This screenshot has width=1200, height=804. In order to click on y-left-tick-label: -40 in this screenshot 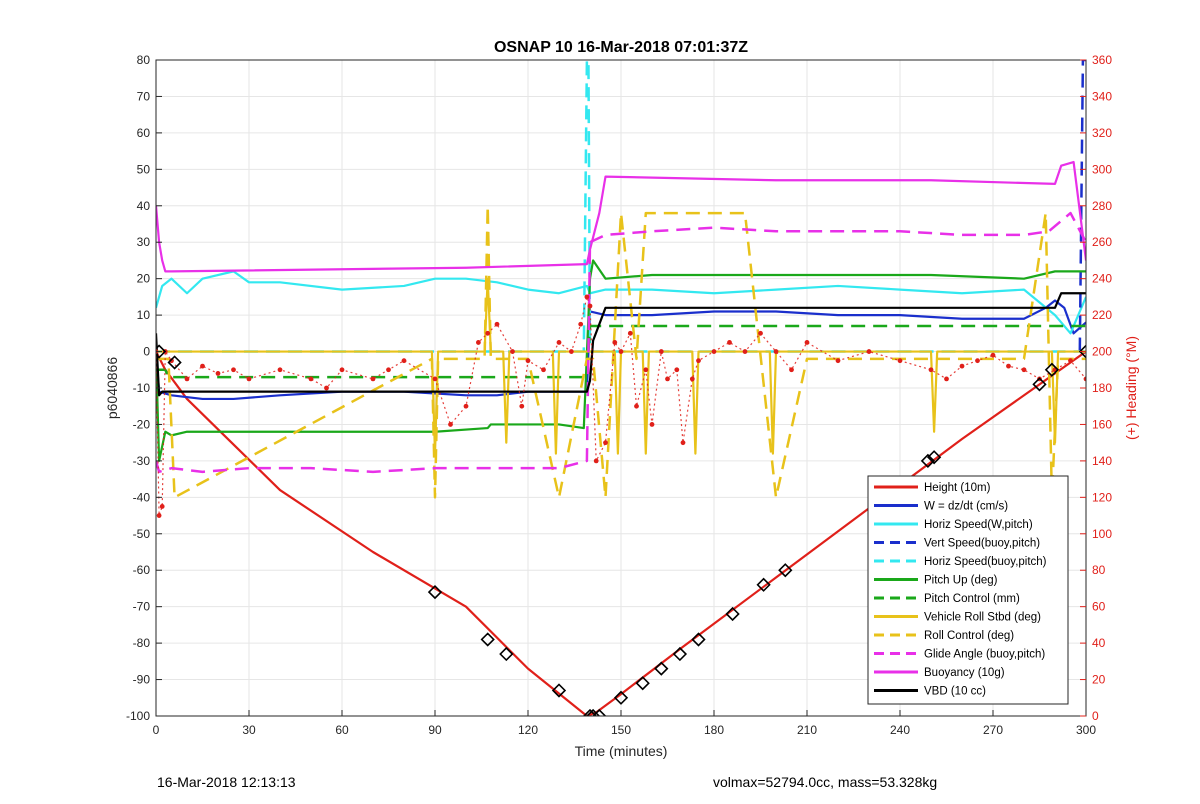, I will do `click(142, 497)`.